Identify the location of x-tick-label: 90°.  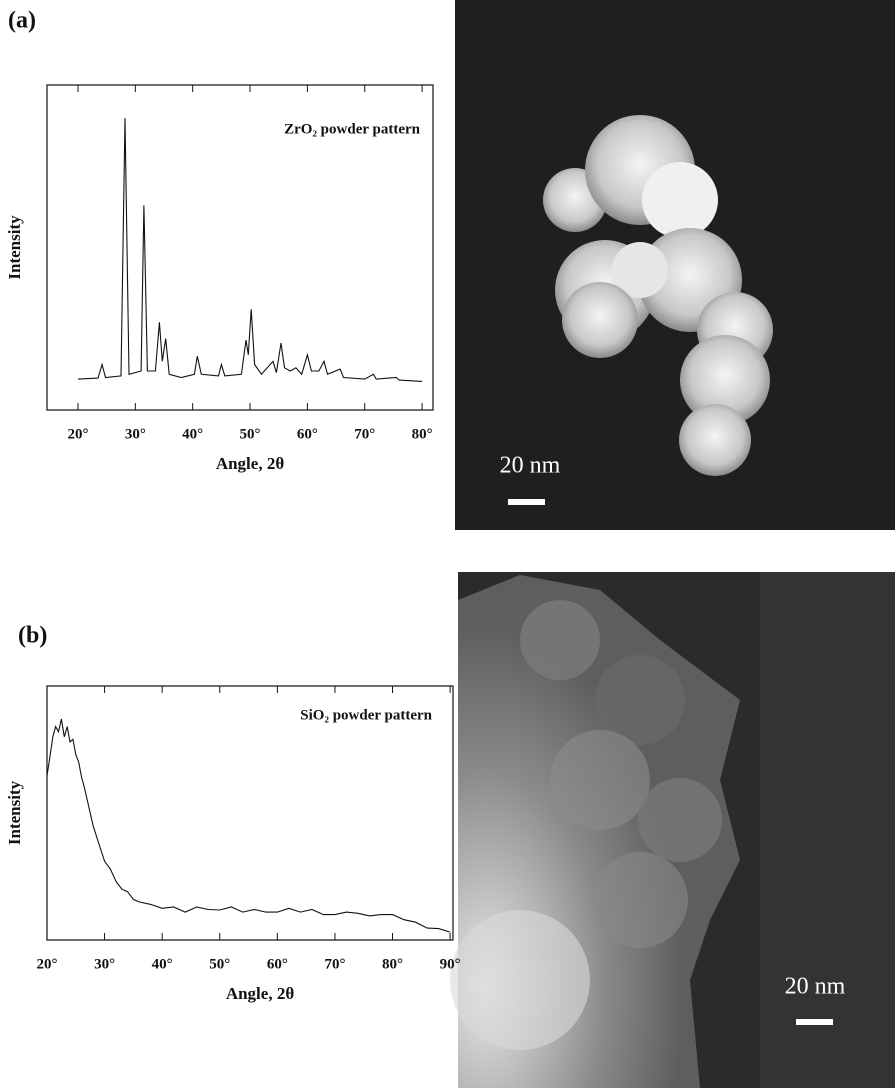
(450, 964).